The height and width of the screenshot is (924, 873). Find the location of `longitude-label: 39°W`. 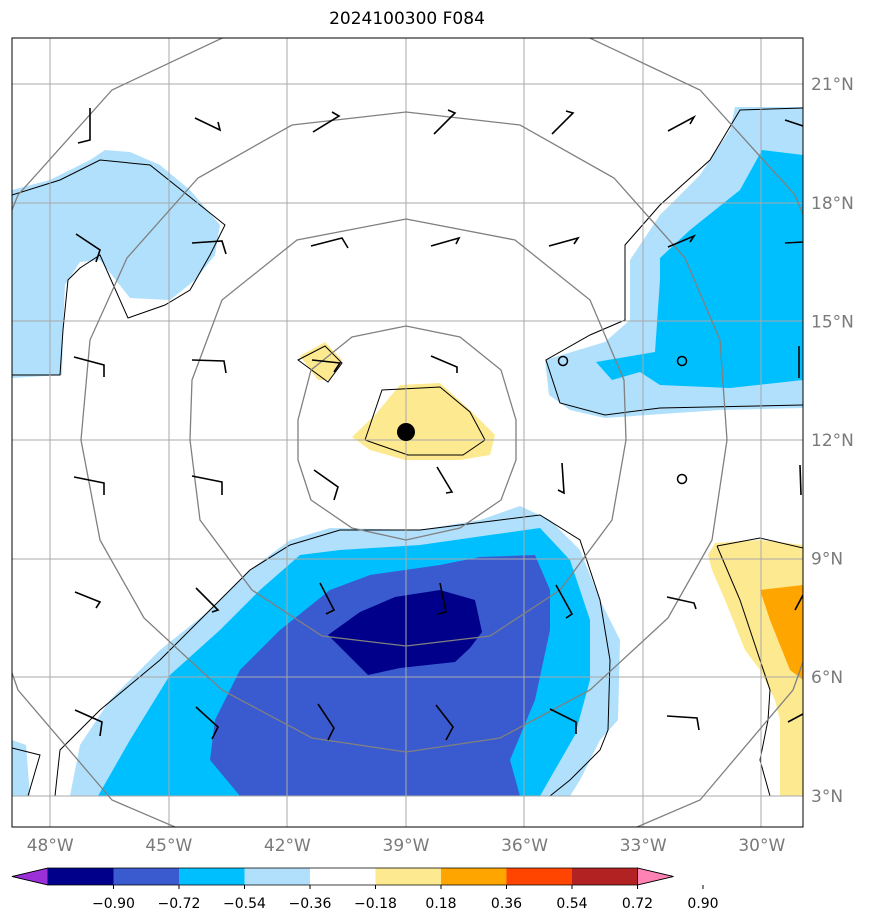

longitude-label: 39°W is located at coordinates (406, 846).